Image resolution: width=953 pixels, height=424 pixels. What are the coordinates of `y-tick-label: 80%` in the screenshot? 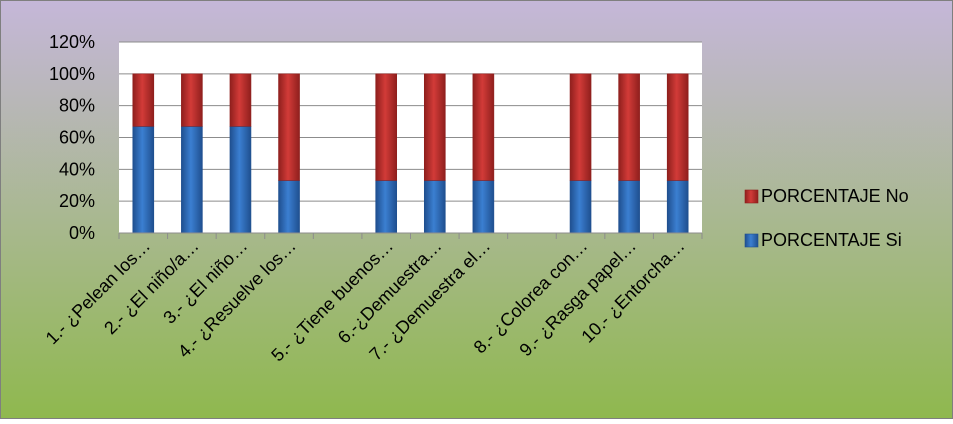 It's located at (77, 106).